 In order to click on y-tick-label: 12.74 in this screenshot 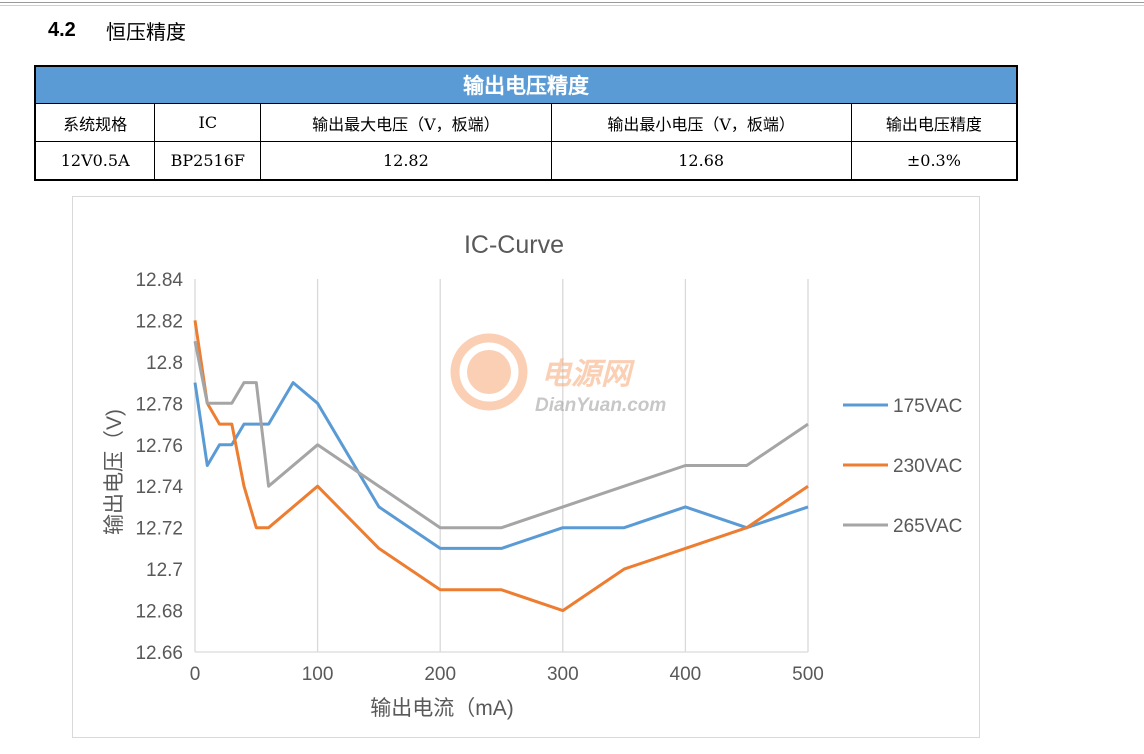, I will do `click(159, 487)`.